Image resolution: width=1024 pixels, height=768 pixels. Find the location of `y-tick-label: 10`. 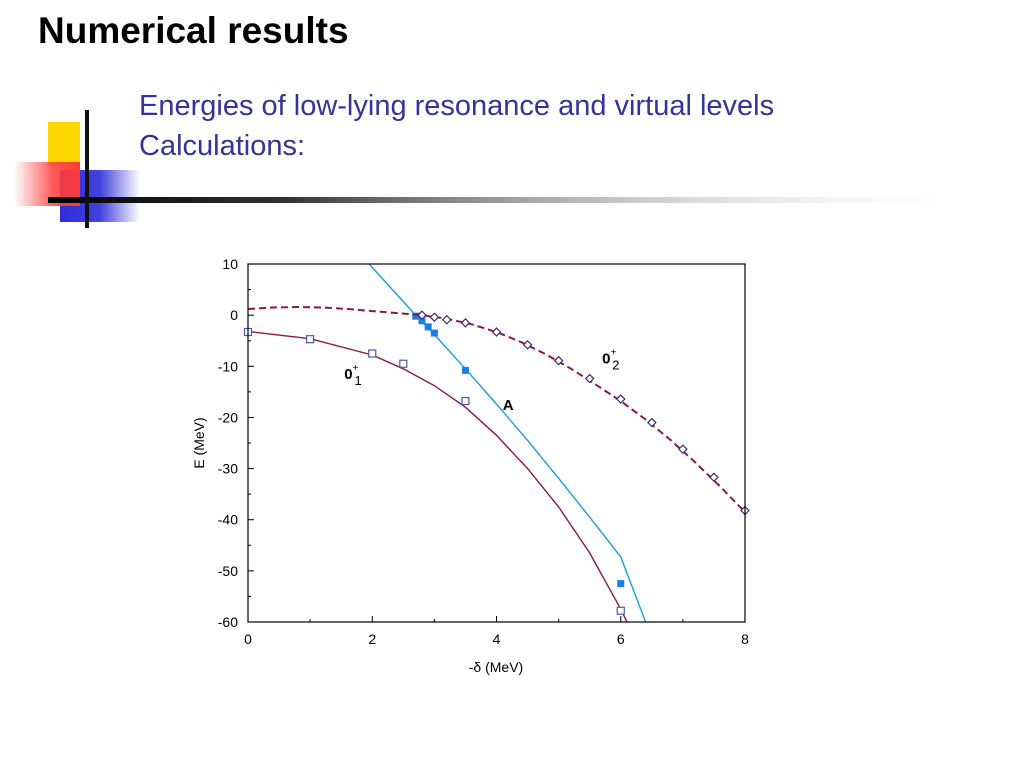

y-tick-label: 10 is located at coordinates (230, 264).